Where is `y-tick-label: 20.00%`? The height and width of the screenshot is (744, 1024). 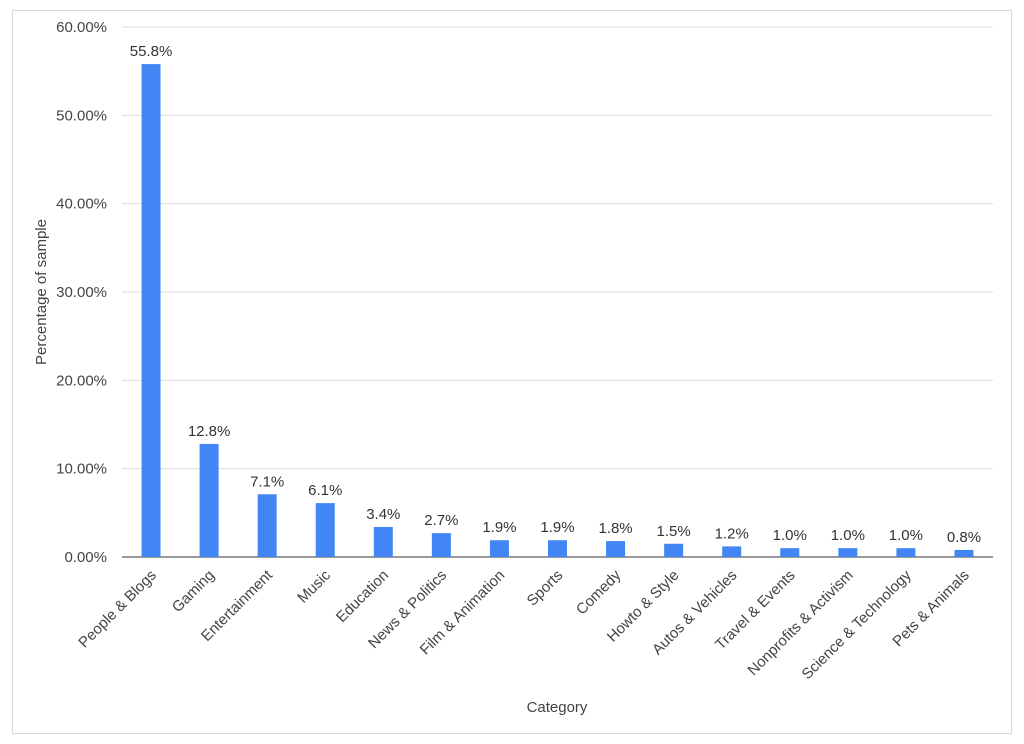
y-tick-label: 20.00% is located at coordinates (81, 380).